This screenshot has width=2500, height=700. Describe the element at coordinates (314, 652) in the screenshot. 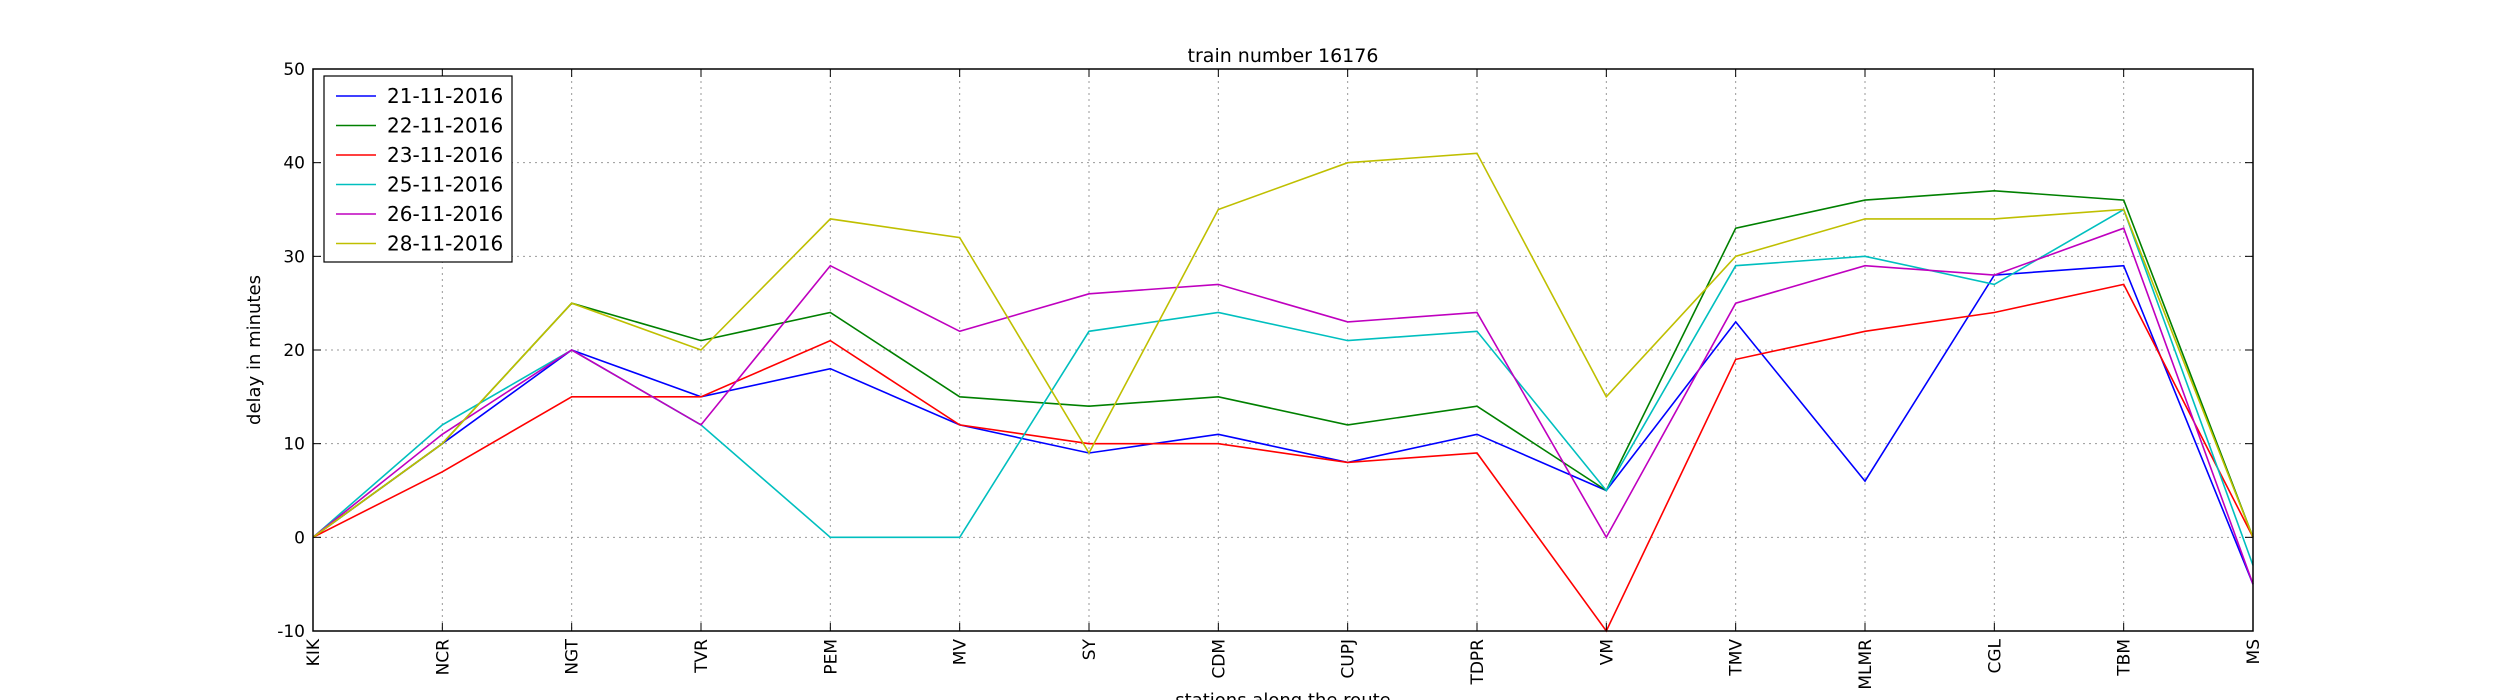

I see `x-tick-label: KIK` at that location.